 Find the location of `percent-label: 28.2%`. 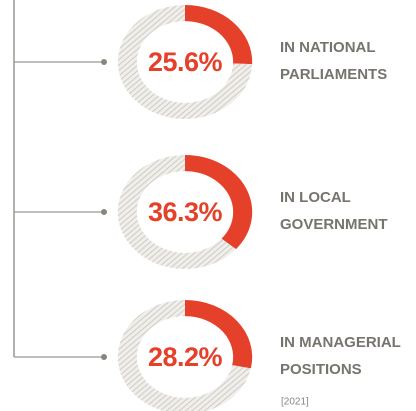

percent-label: 28.2% is located at coordinates (185, 357).